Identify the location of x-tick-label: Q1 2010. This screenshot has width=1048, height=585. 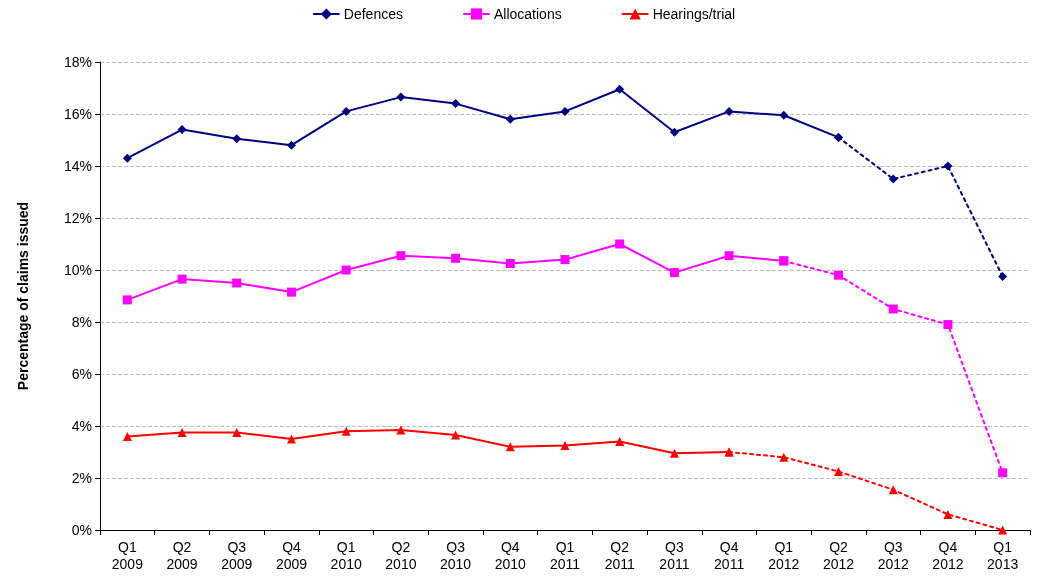
(346, 555).